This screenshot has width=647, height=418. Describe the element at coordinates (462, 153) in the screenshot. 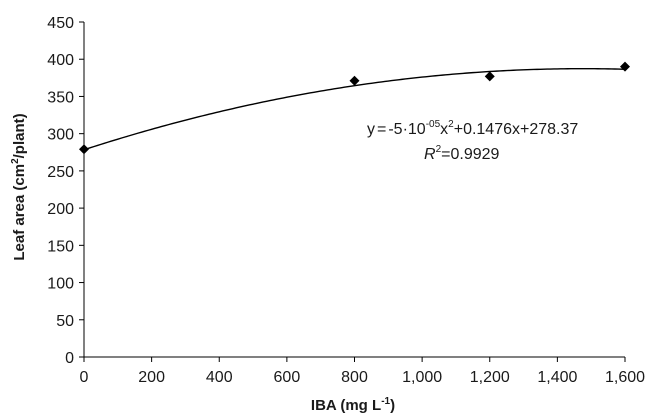

I see `trendline-r-squared: R2=0.9929` at that location.